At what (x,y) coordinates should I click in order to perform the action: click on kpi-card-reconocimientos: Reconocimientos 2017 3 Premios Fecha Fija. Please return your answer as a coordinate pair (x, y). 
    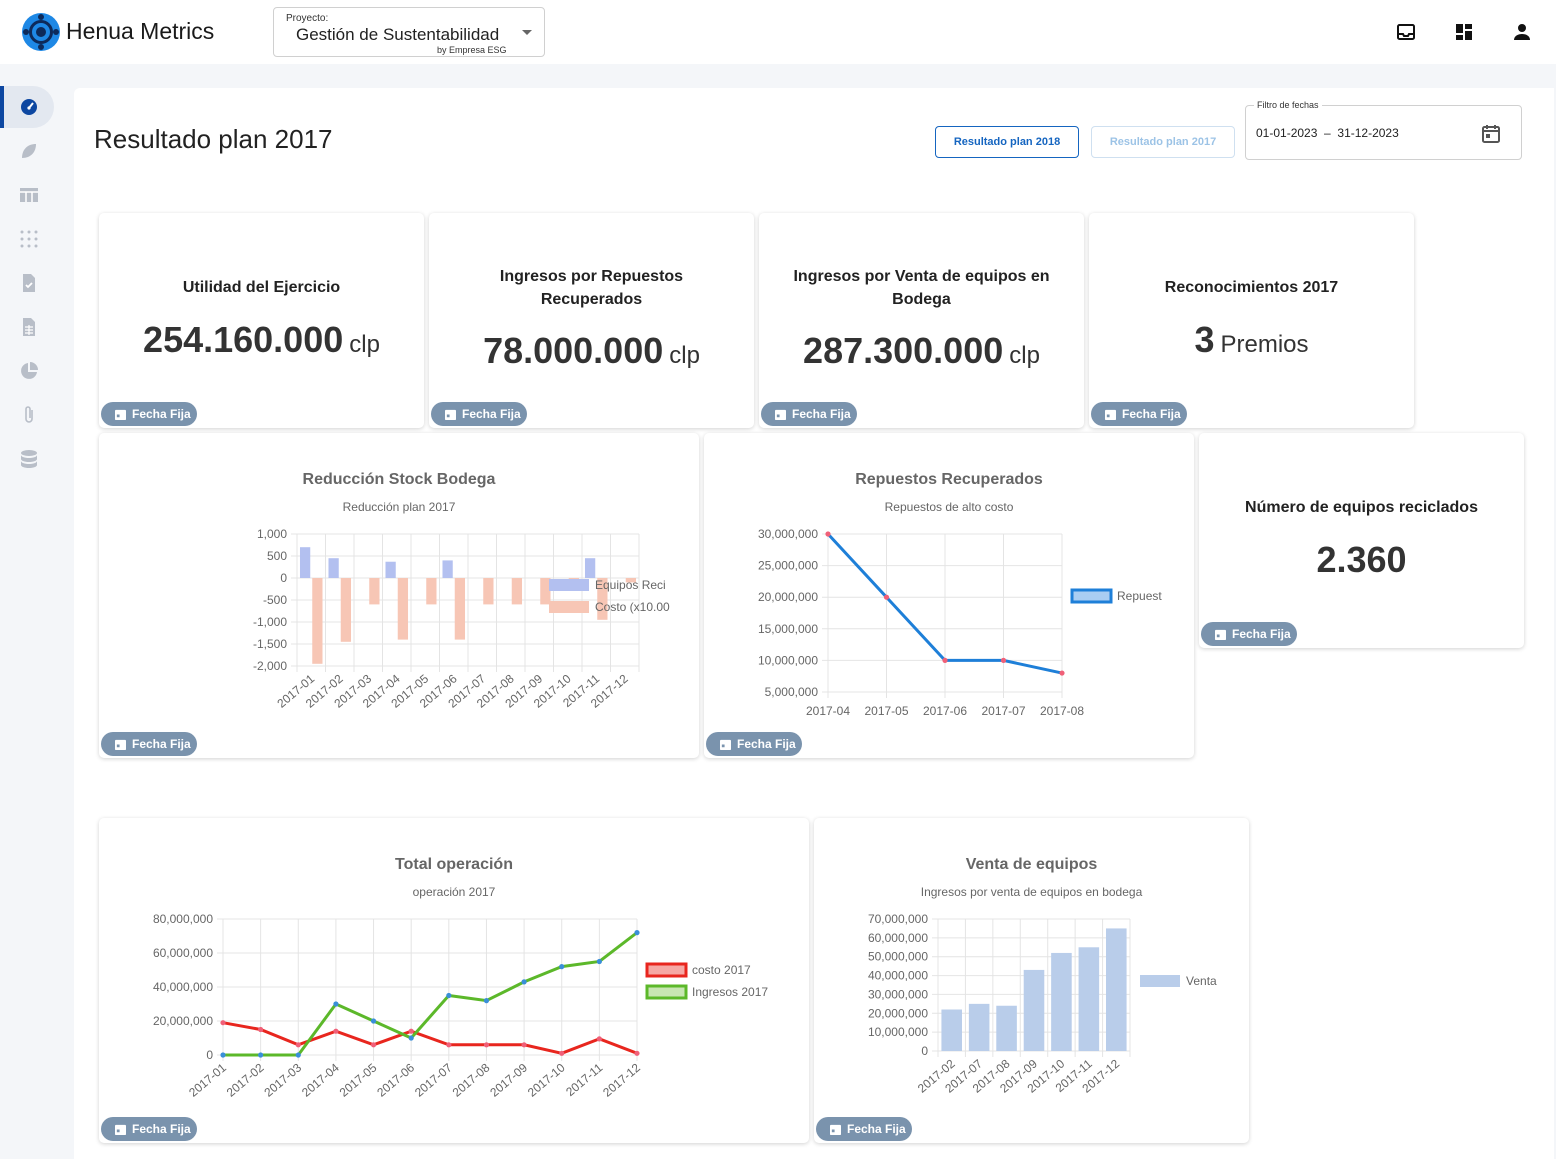
    Looking at the image, I should click on (1251, 320).